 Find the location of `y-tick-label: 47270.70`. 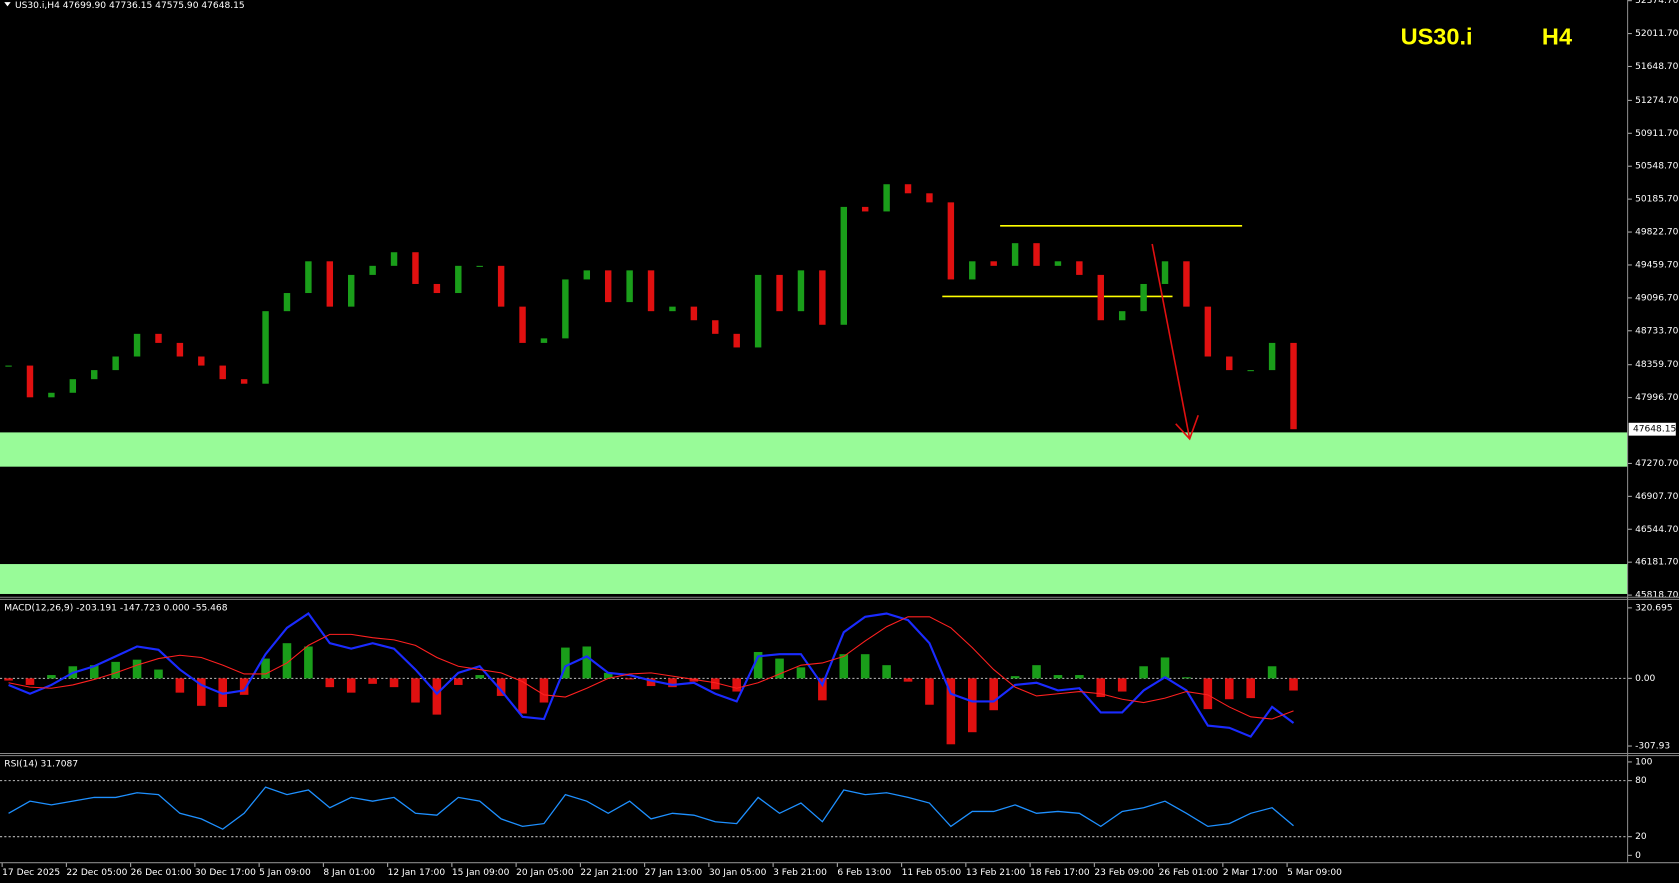

y-tick-label: 47270.70 is located at coordinates (1657, 464).